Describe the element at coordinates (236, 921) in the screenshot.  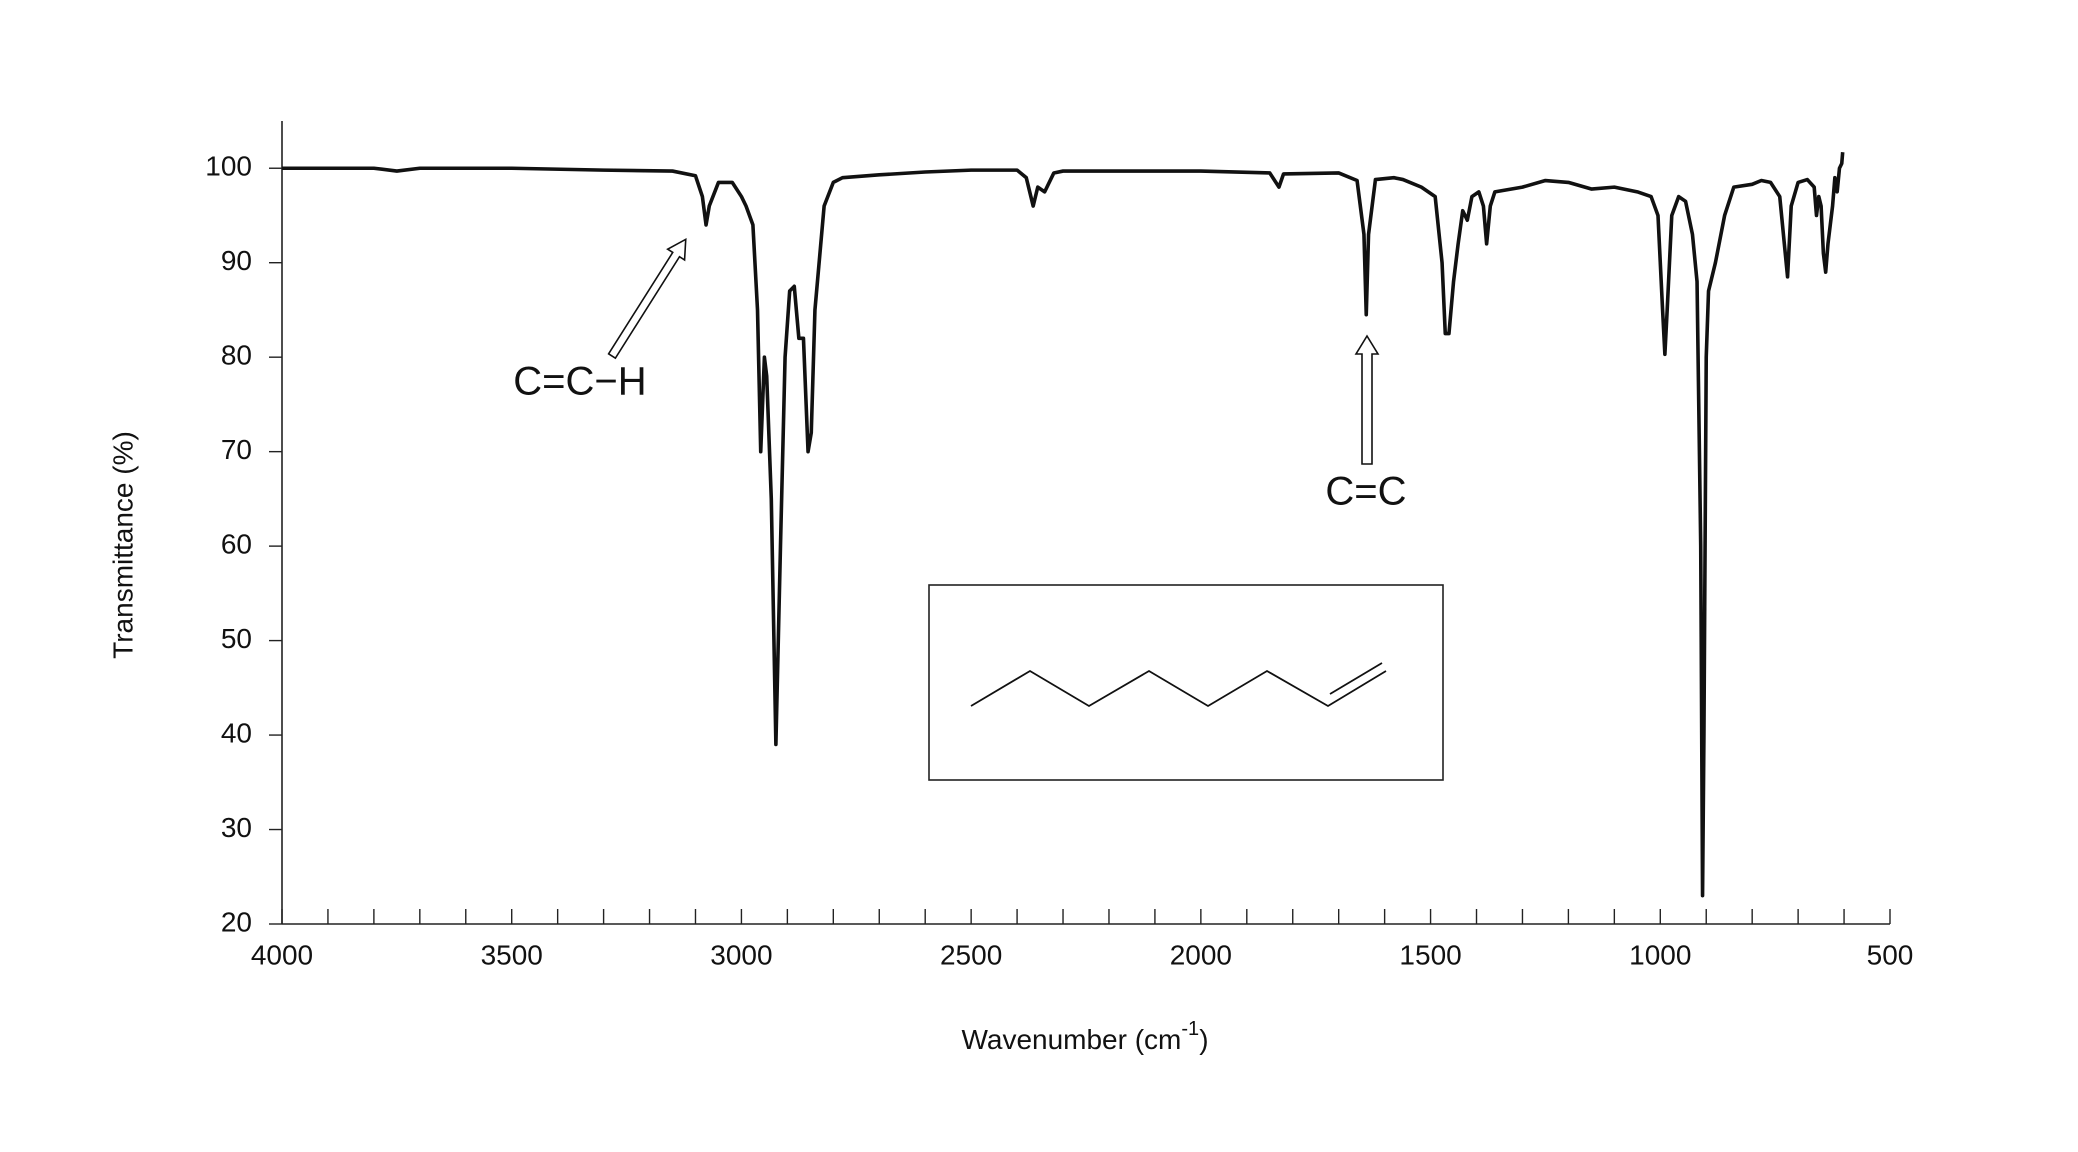
I see `y-tick-label: 20` at that location.